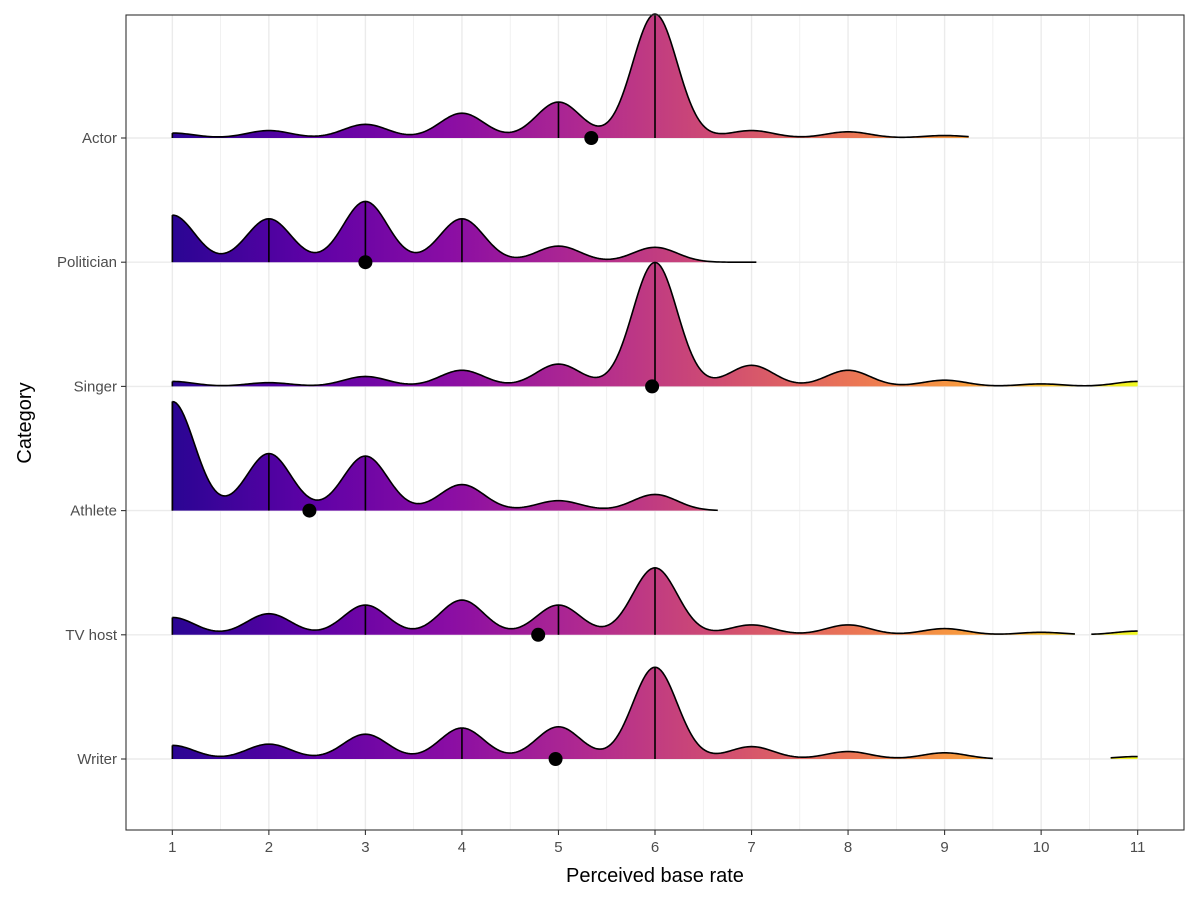 Image resolution: width=1200 pixels, height=897 pixels. I want to click on y-tick-label: Athlete, so click(93, 511).